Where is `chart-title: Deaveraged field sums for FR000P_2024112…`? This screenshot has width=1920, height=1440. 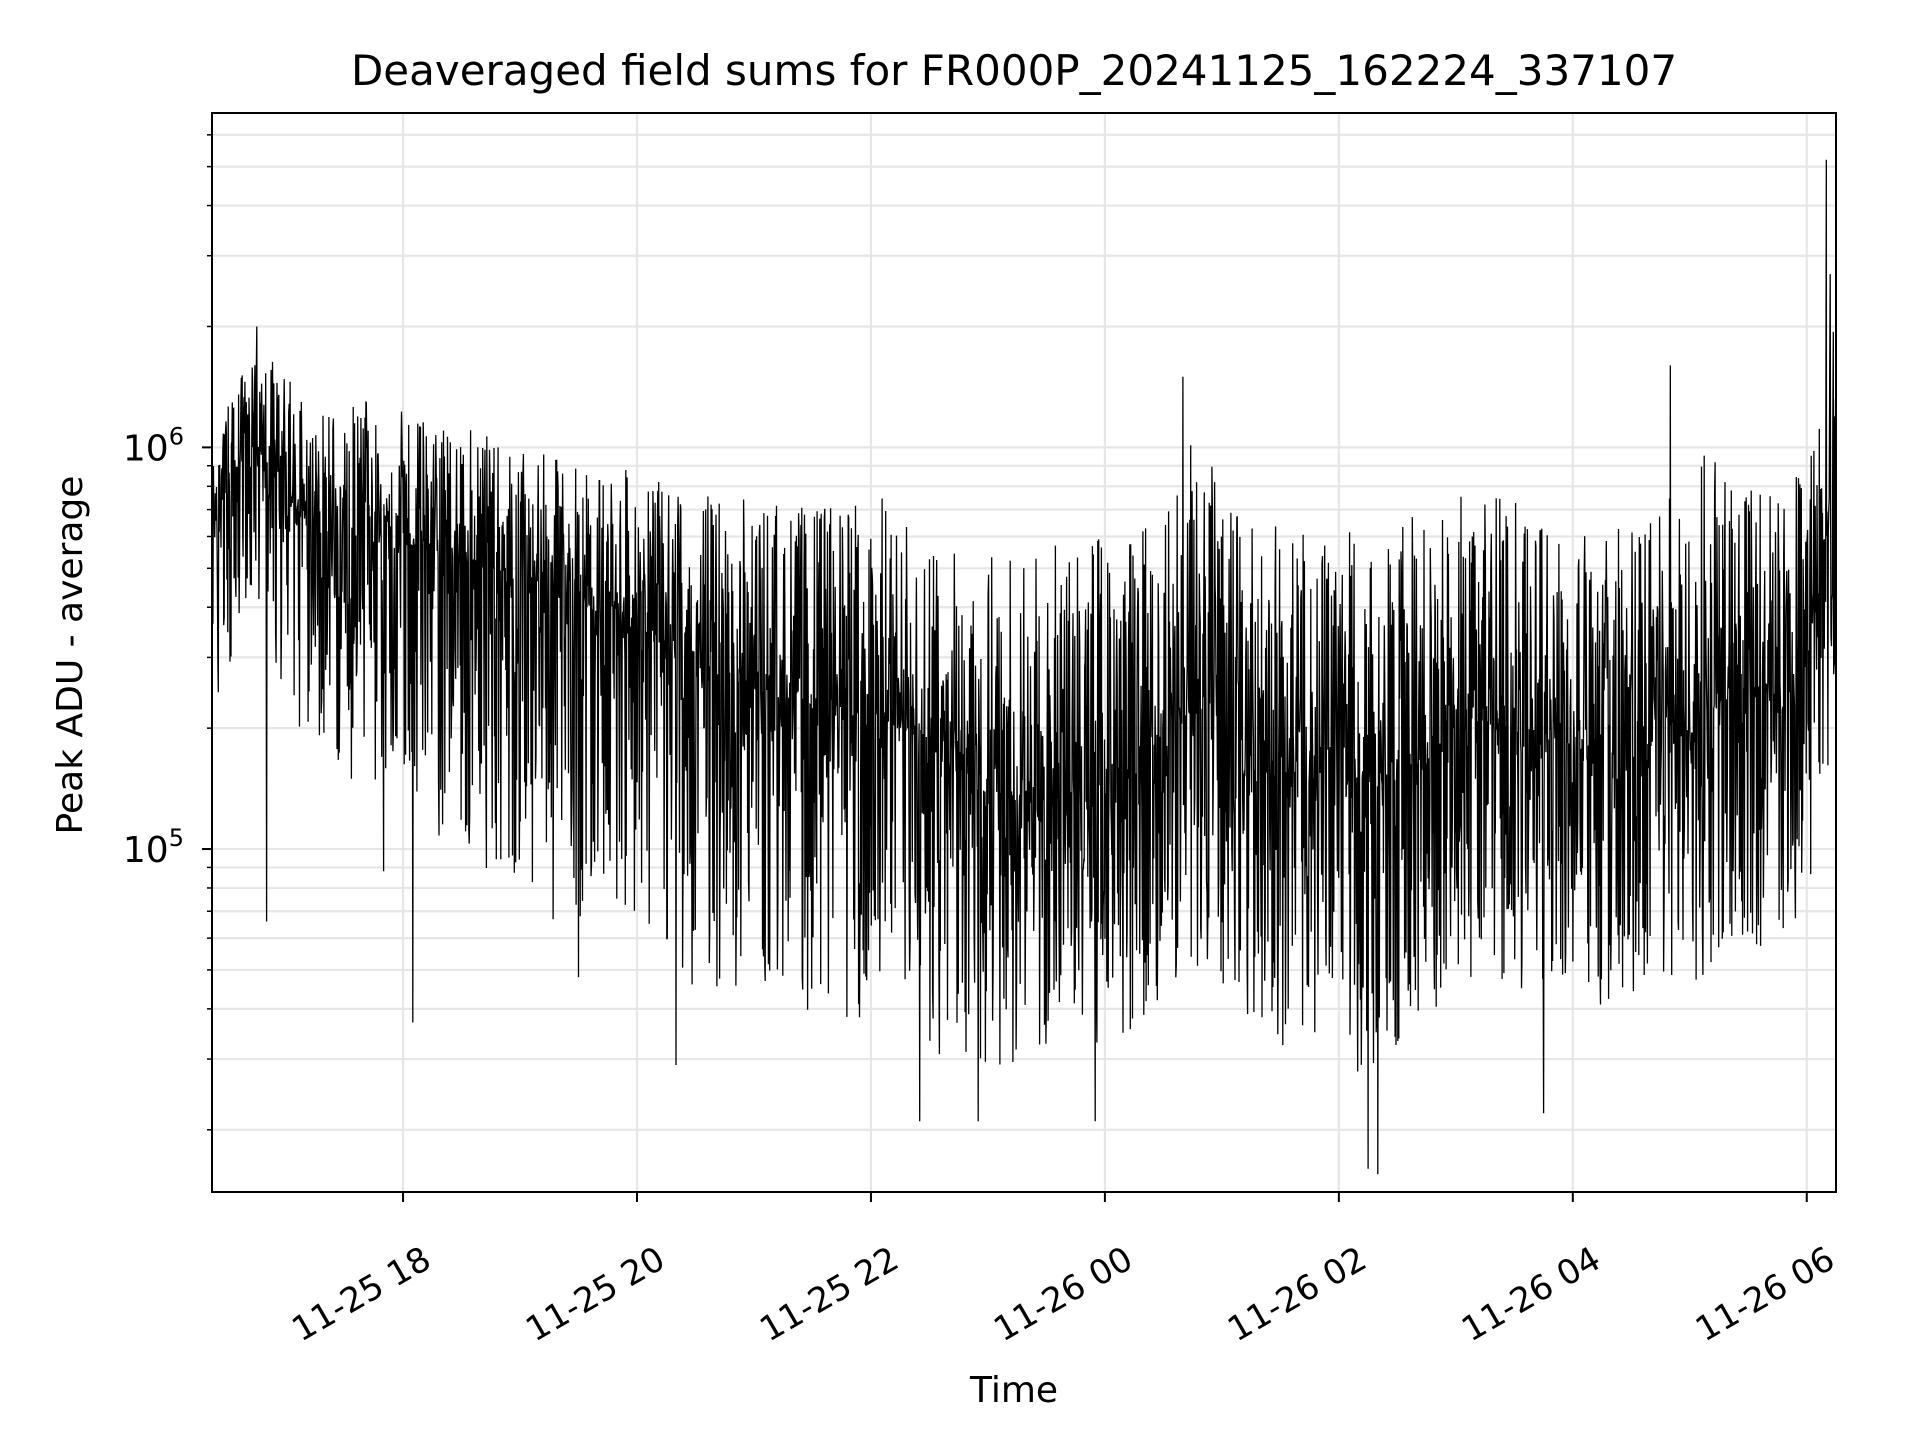
chart-title: Deaveraged field sums for FR000P_2024112… is located at coordinates (1014, 70).